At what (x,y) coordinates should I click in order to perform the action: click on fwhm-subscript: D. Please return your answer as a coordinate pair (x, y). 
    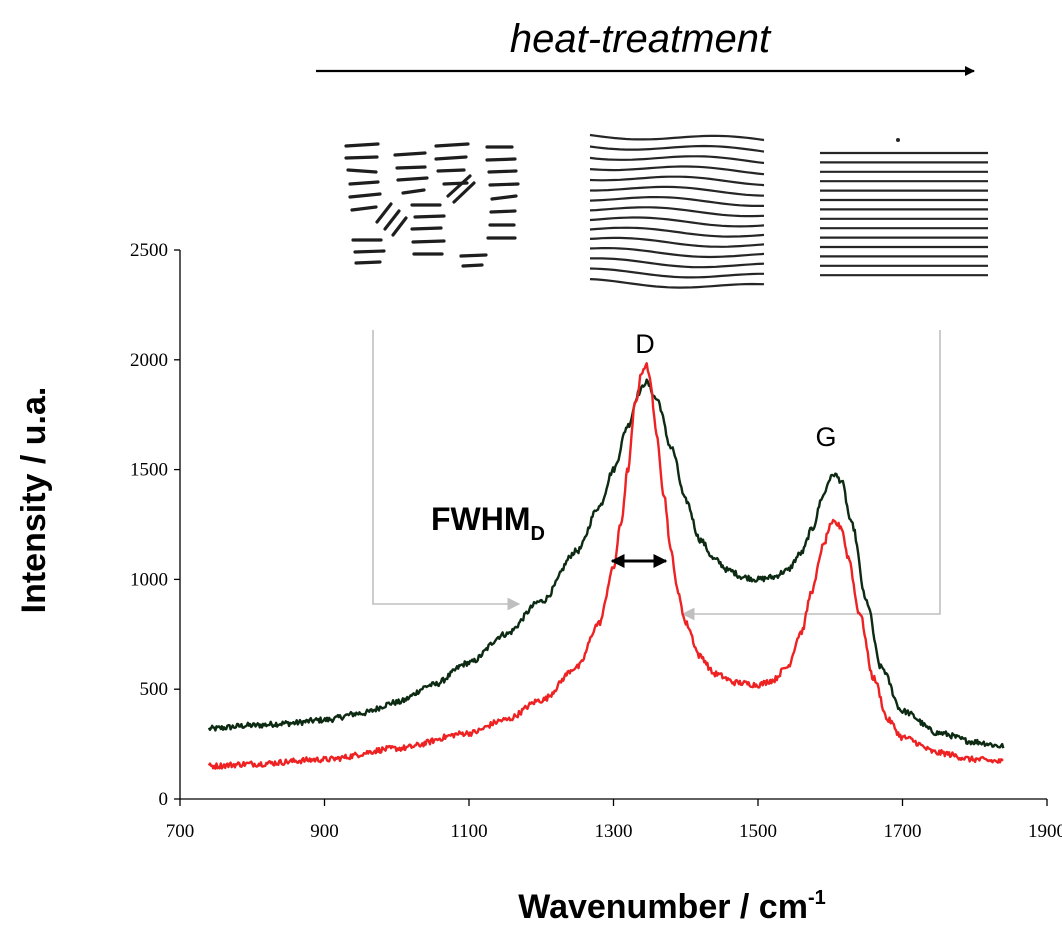
    Looking at the image, I should click on (538, 534).